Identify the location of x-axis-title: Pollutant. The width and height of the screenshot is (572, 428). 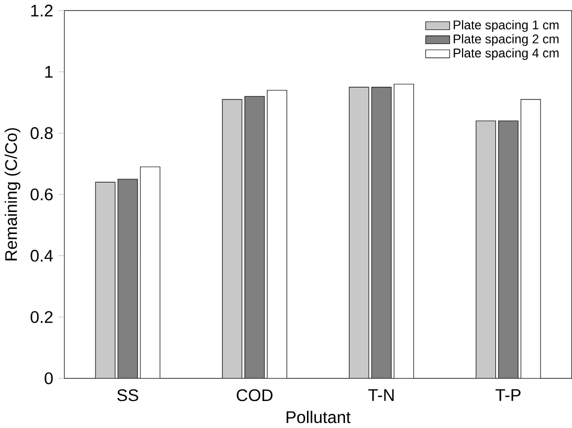
(318, 417).